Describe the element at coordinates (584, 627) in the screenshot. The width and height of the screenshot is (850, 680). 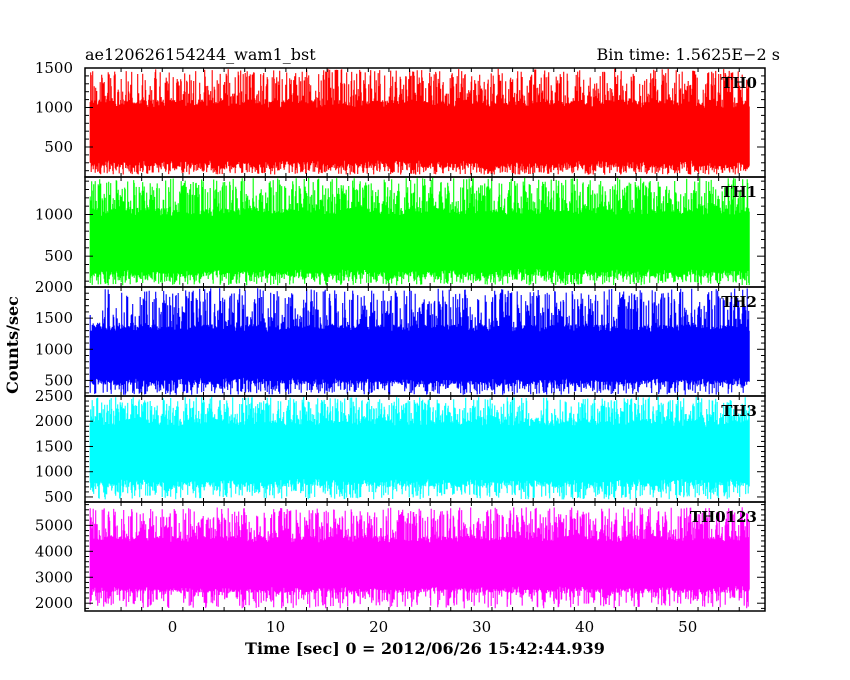
I see `x-tick-label: 40` at that location.